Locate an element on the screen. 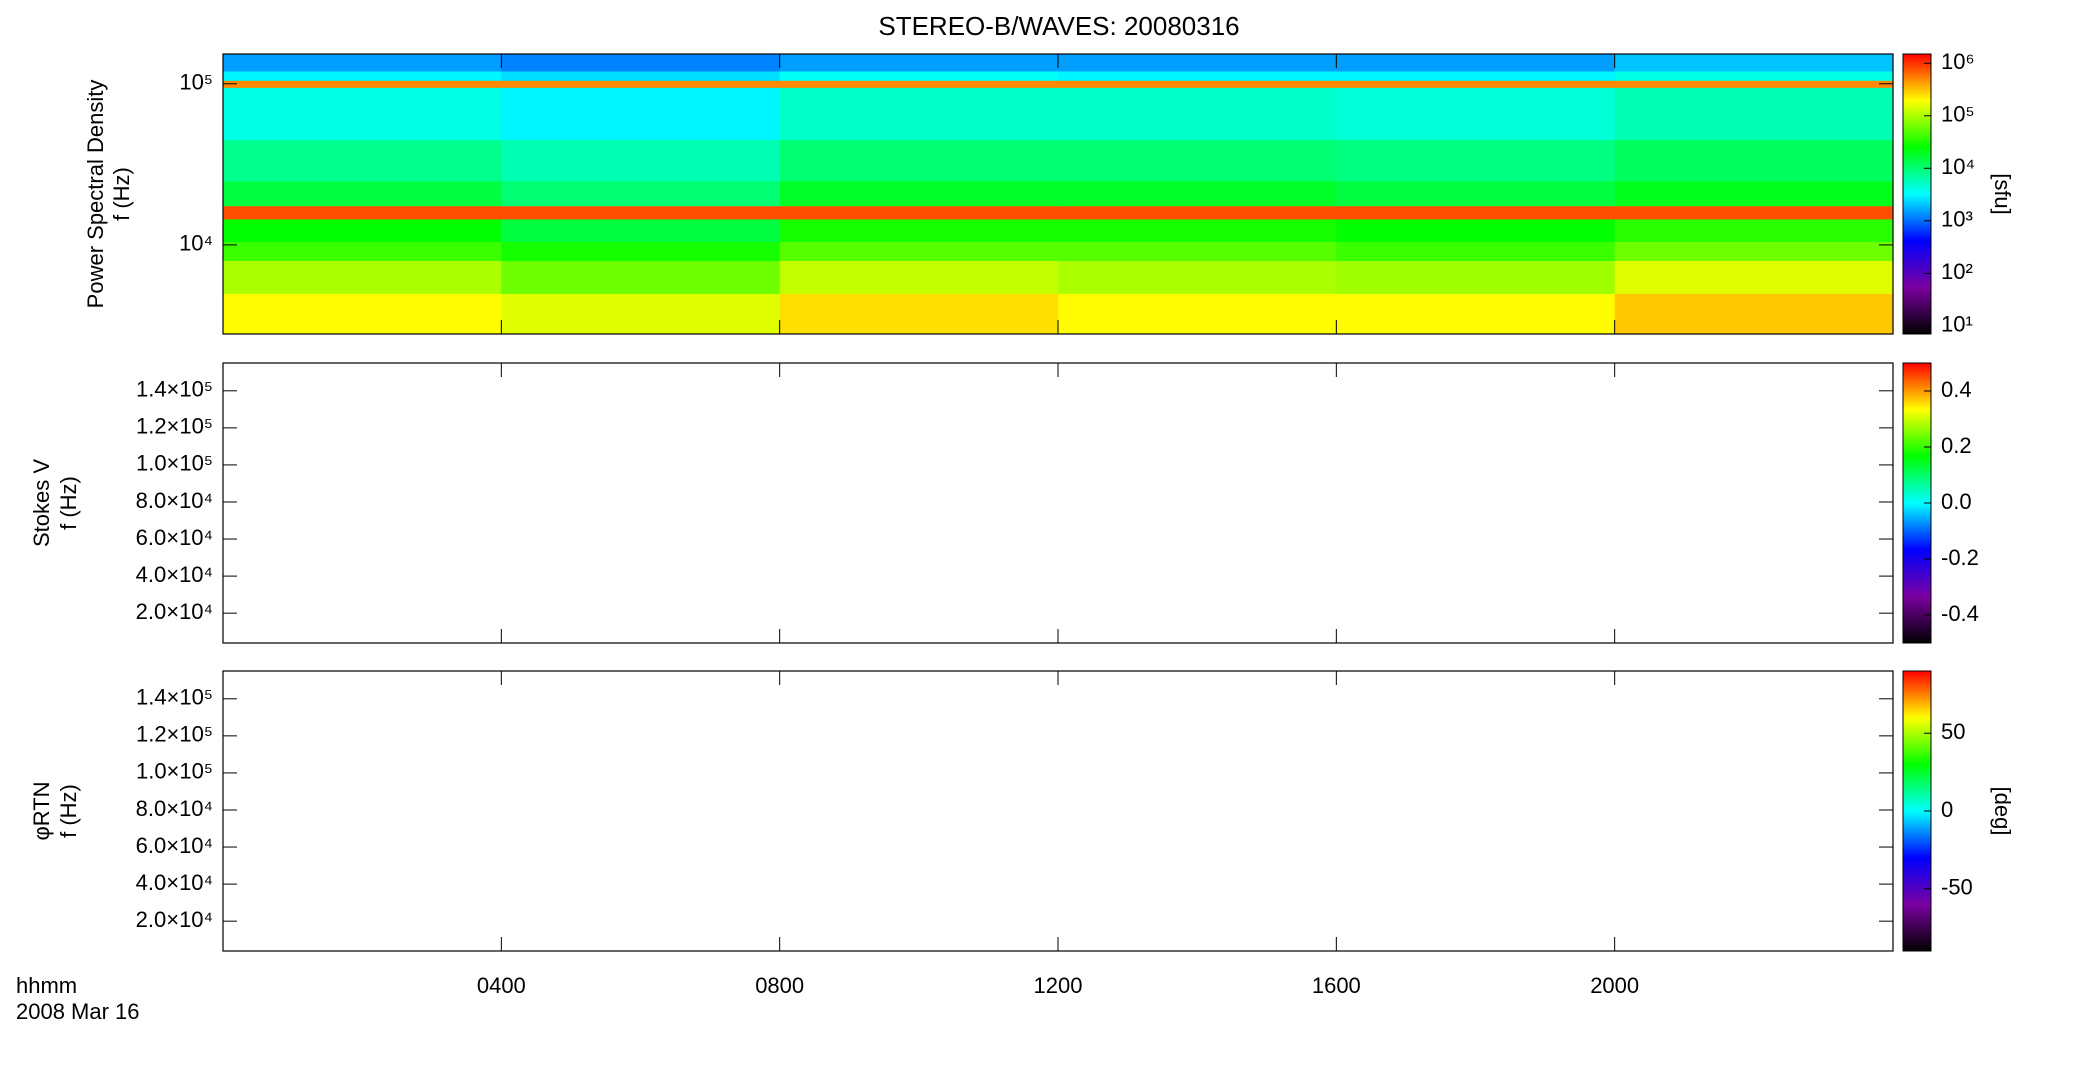 The image size is (2096, 1080). chart-title: STEREO-B/WAVES: 20080316 is located at coordinates (1058, 26).